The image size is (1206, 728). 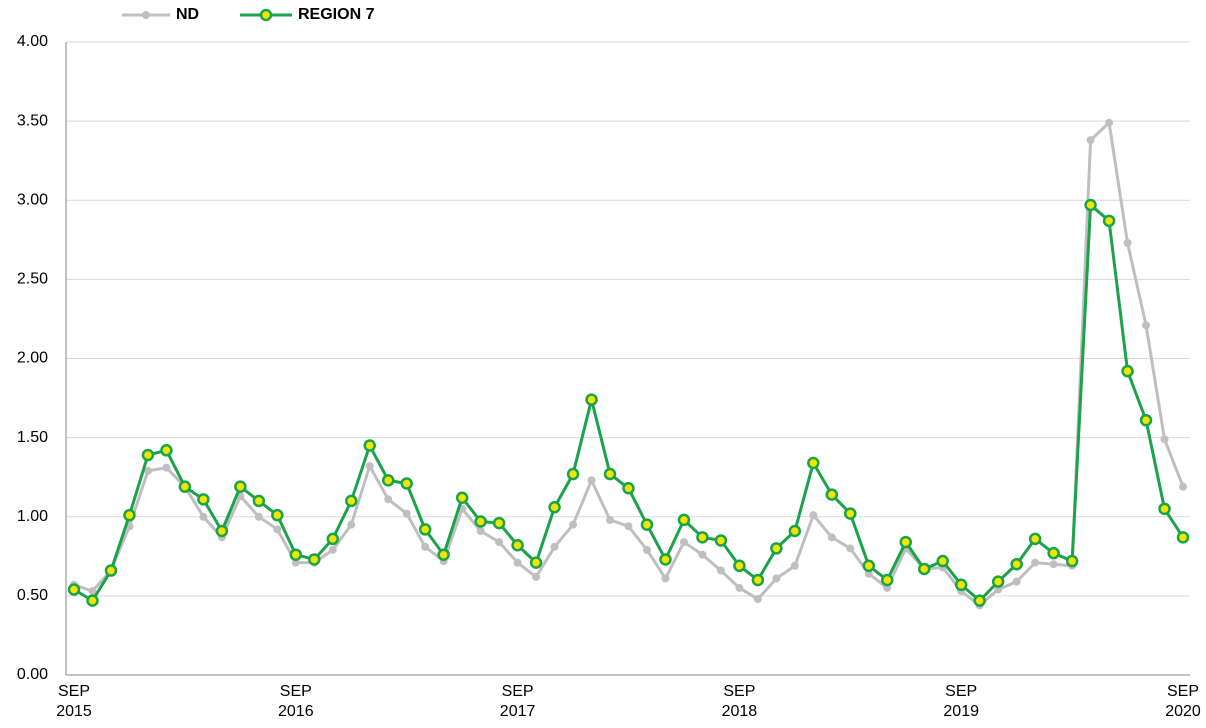 I want to click on legend-label: REGION 7, so click(x=336, y=14).